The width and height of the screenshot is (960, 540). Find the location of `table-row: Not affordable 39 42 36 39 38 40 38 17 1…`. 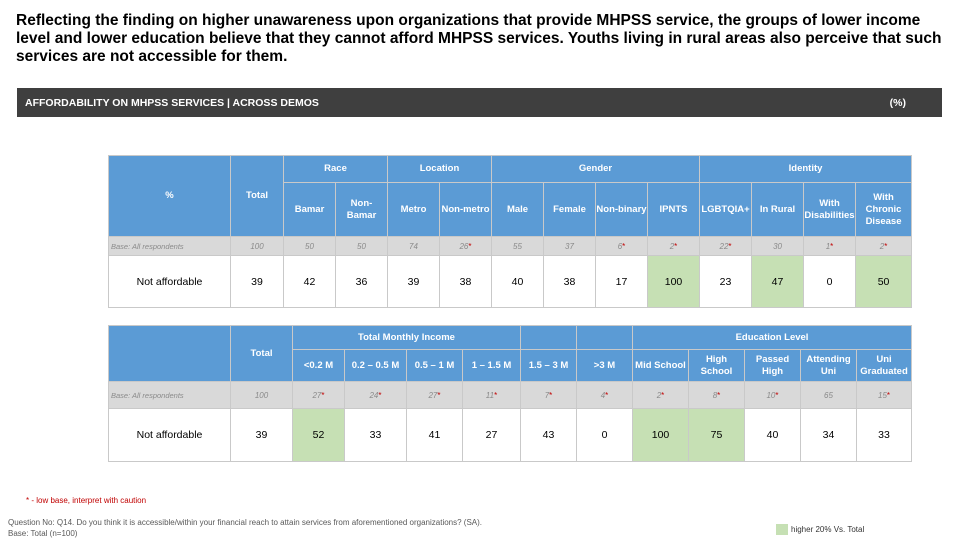

table-row: Not affordable 39 42 36 39 38 40 38 17 1… is located at coordinates (510, 281).